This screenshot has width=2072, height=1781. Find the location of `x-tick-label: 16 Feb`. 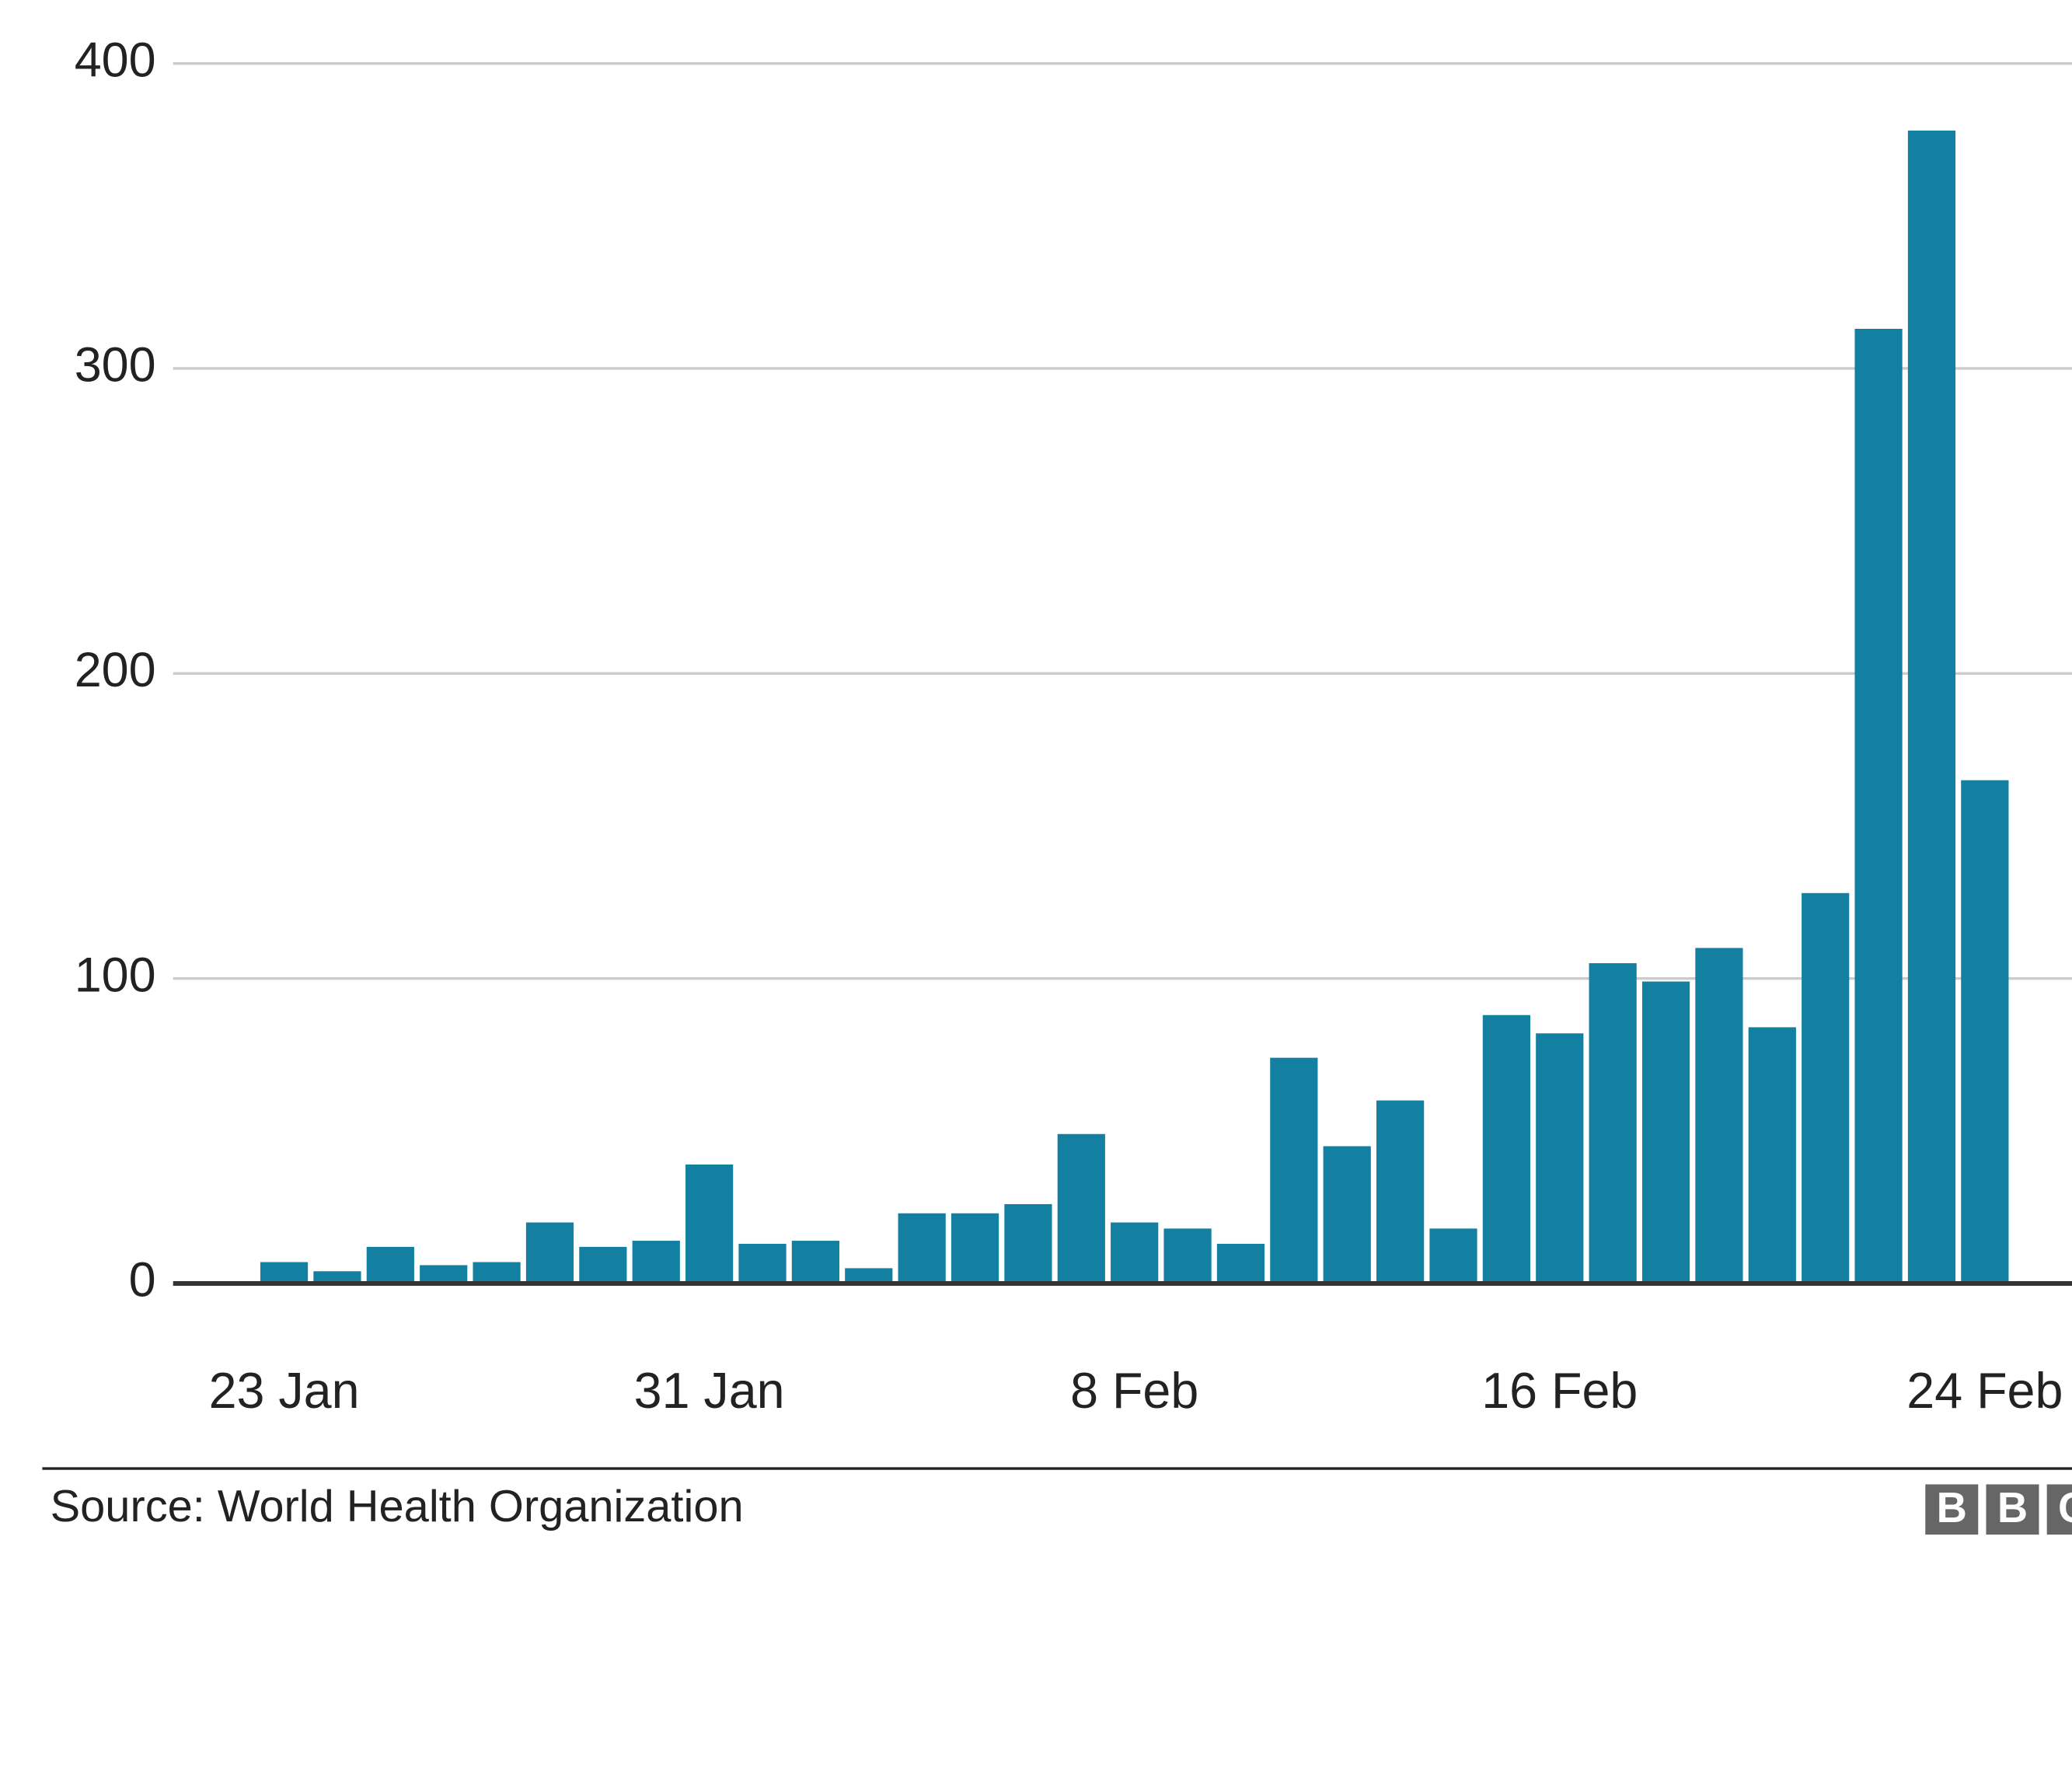

x-tick-label: 16 Feb is located at coordinates (1559, 1391).